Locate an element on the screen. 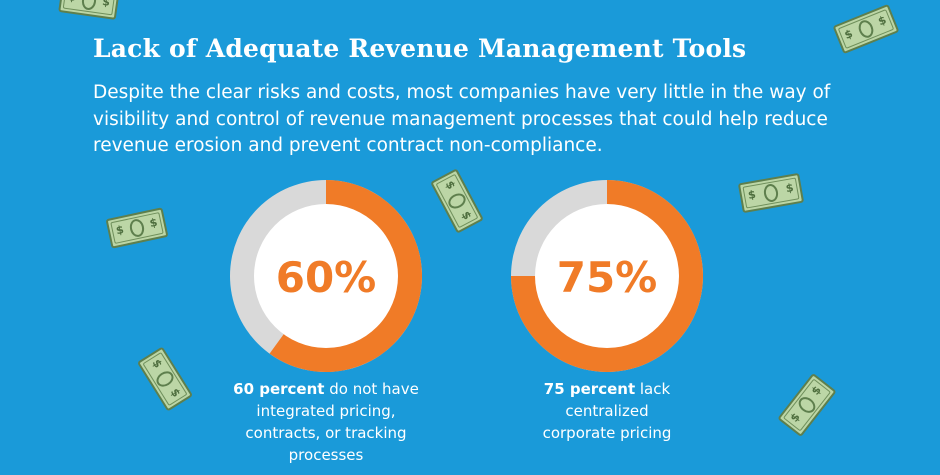 This screenshot has width=940, height=475. percent-label: 75% is located at coordinates (607, 277).